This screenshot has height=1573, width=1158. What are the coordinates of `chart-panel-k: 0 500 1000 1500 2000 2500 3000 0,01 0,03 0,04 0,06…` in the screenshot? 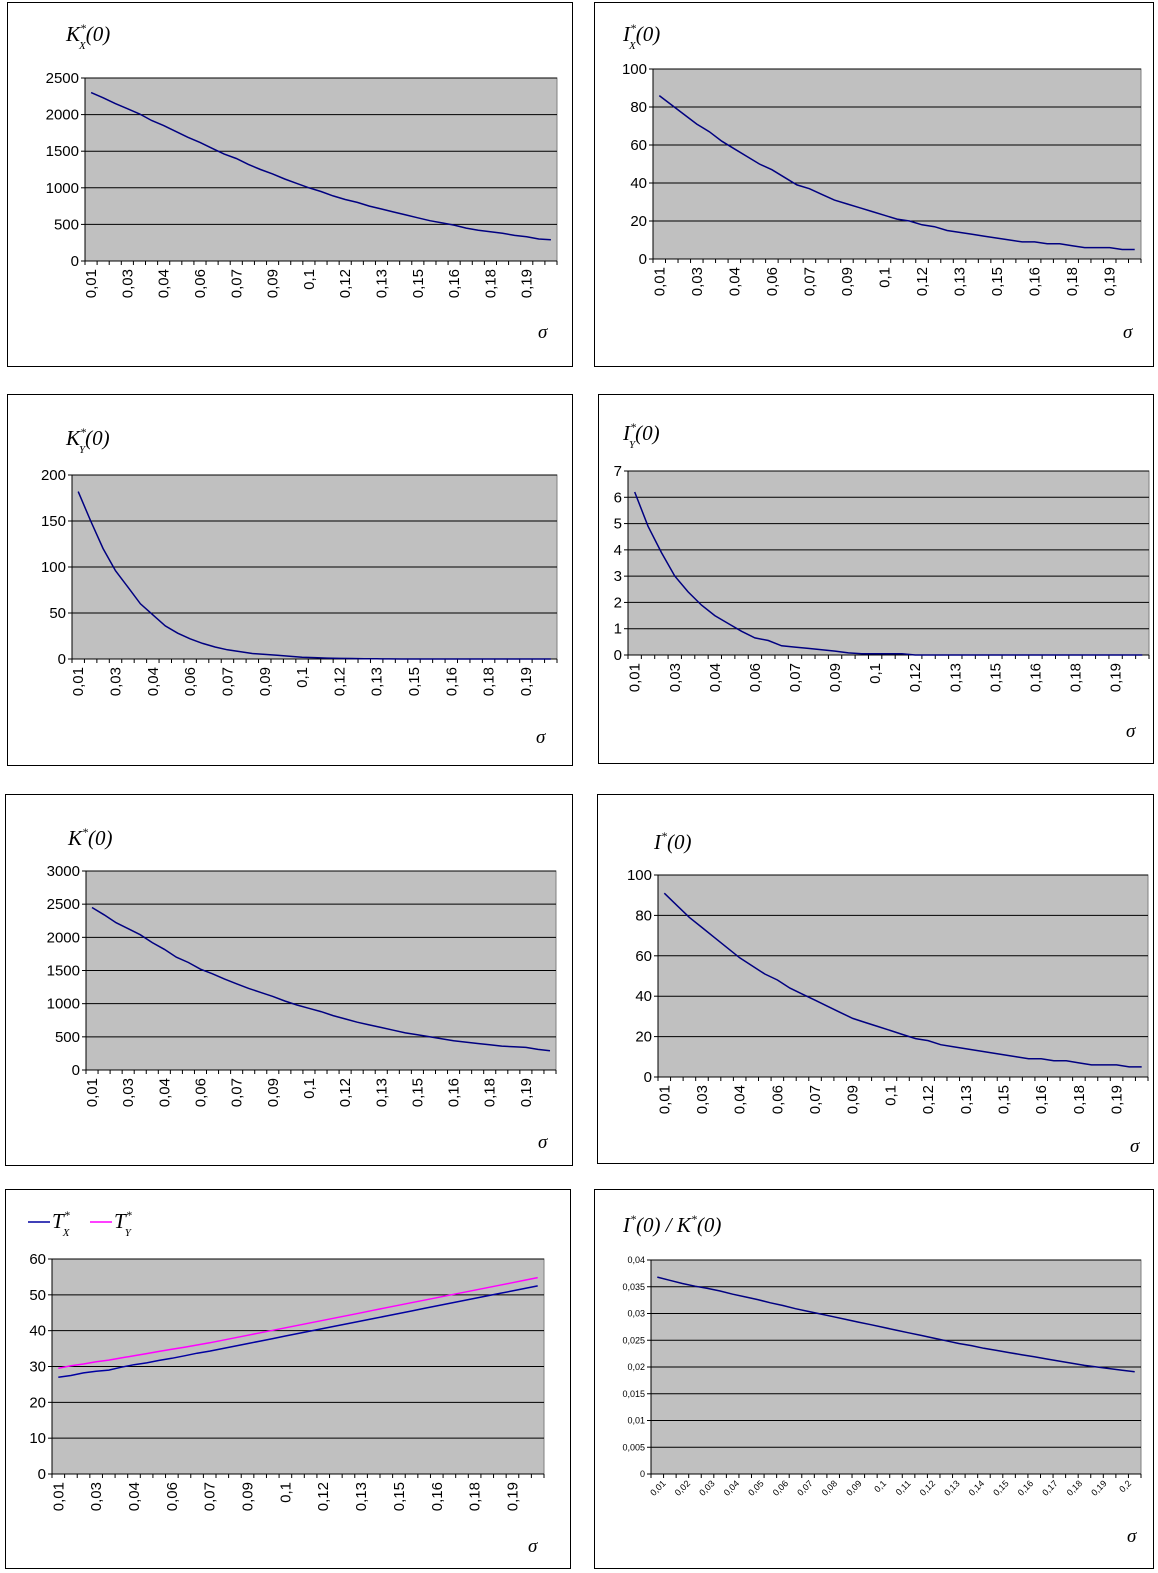 It's located at (289, 980).